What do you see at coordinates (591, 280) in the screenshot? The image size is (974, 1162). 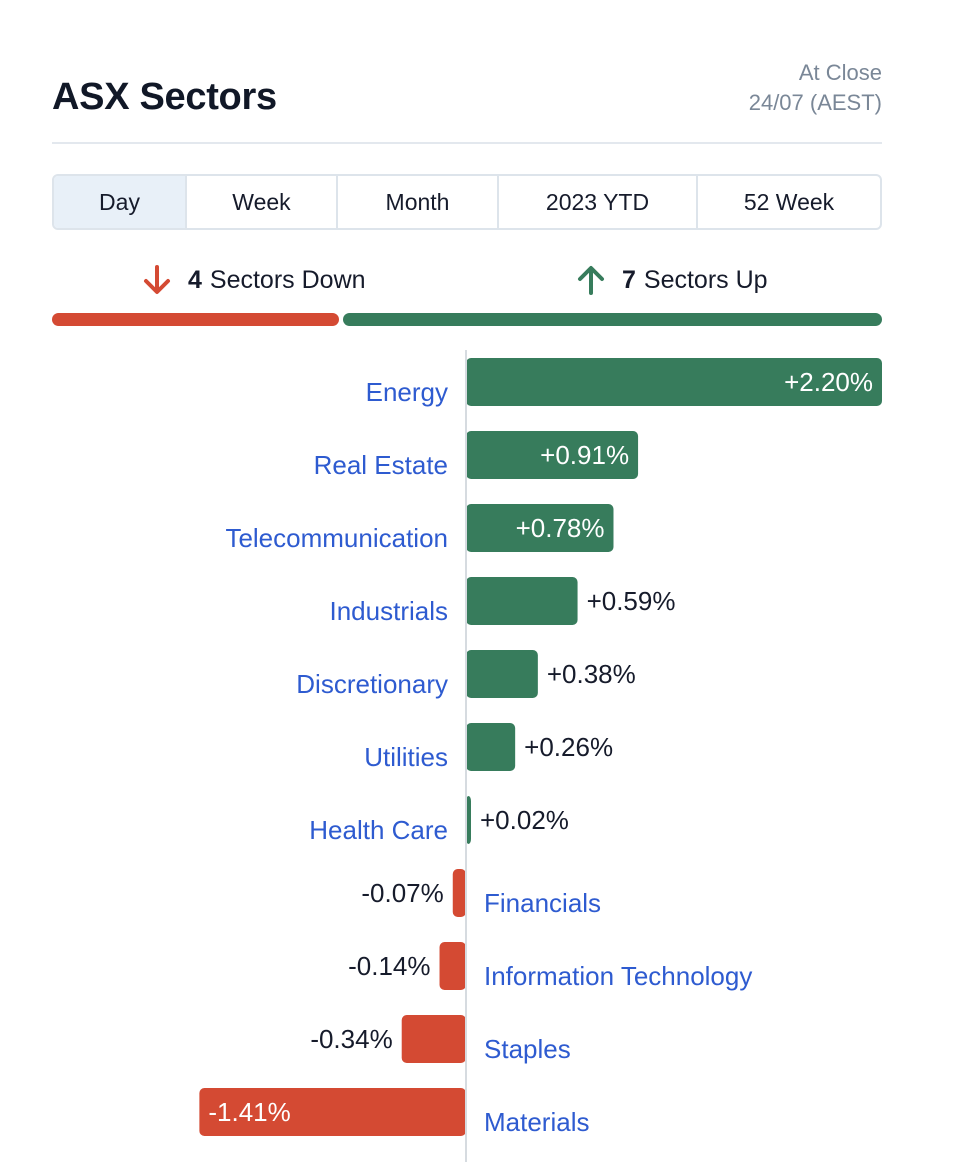 I see `arrow-up-icon` at bounding box center [591, 280].